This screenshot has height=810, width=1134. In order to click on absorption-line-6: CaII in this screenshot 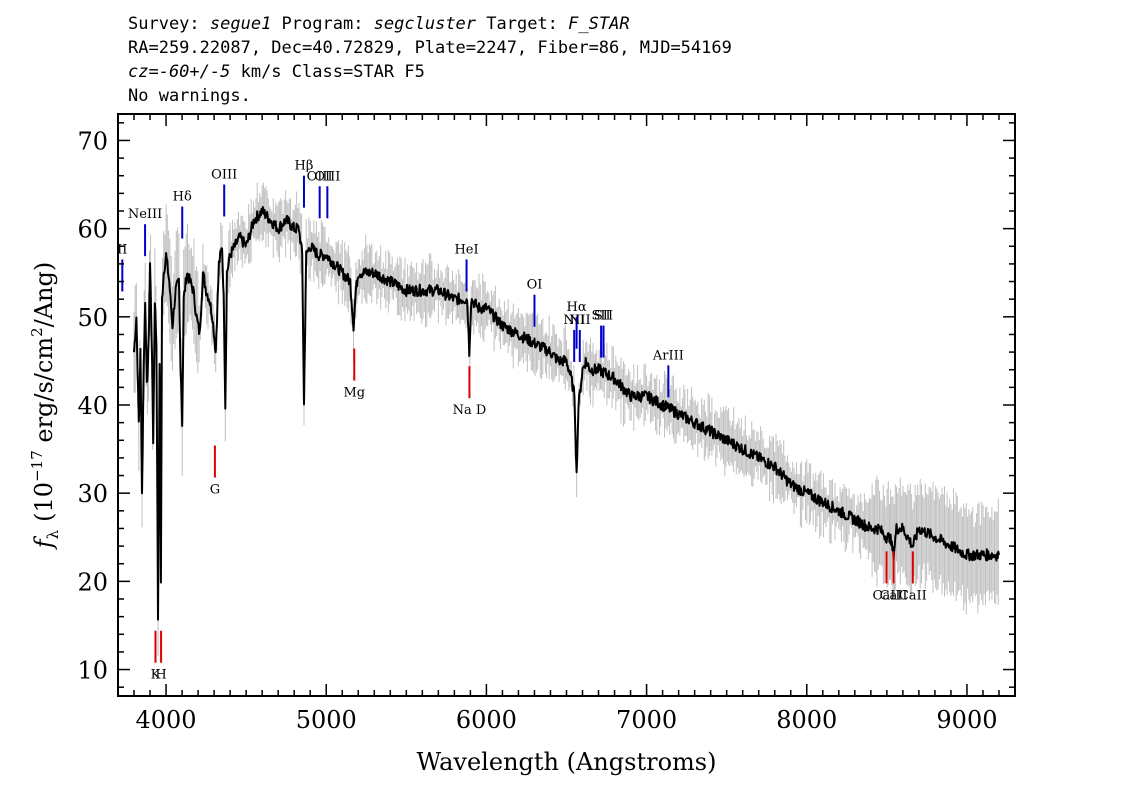, I will do `click(894, 577)`.